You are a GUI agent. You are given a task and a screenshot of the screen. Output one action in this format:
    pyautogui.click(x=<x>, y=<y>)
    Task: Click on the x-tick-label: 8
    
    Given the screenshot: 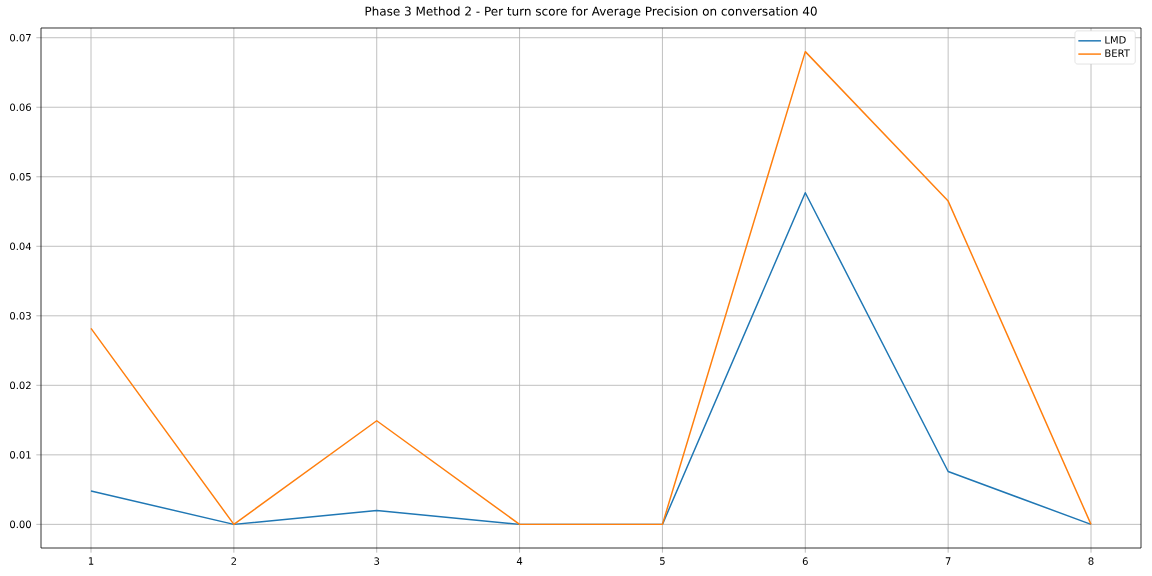 What is the action you would take?
    pyautogui.click(x=1091, y=561)
    